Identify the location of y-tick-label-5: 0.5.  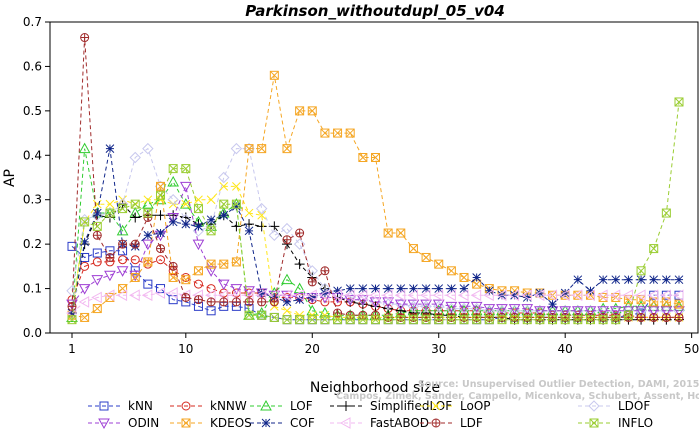
(32, 111).